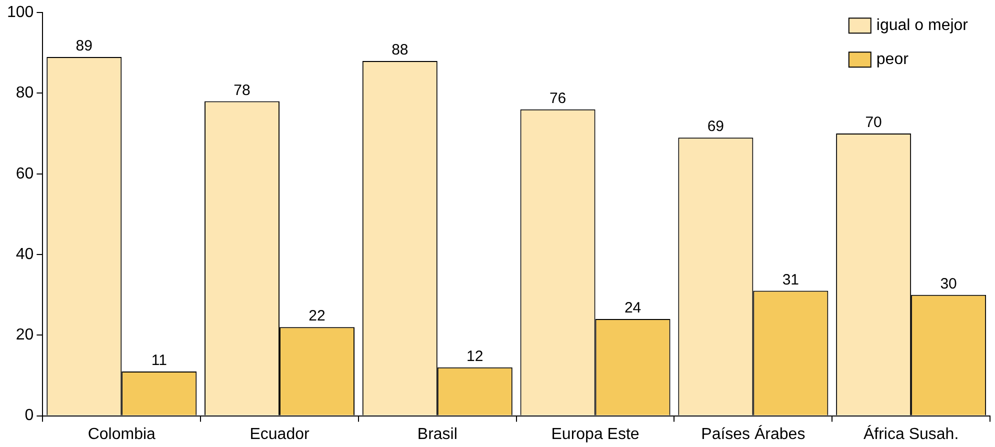 This screenshot has width=995, height=447. I want to click on data-label: 69, so click(715, 127).